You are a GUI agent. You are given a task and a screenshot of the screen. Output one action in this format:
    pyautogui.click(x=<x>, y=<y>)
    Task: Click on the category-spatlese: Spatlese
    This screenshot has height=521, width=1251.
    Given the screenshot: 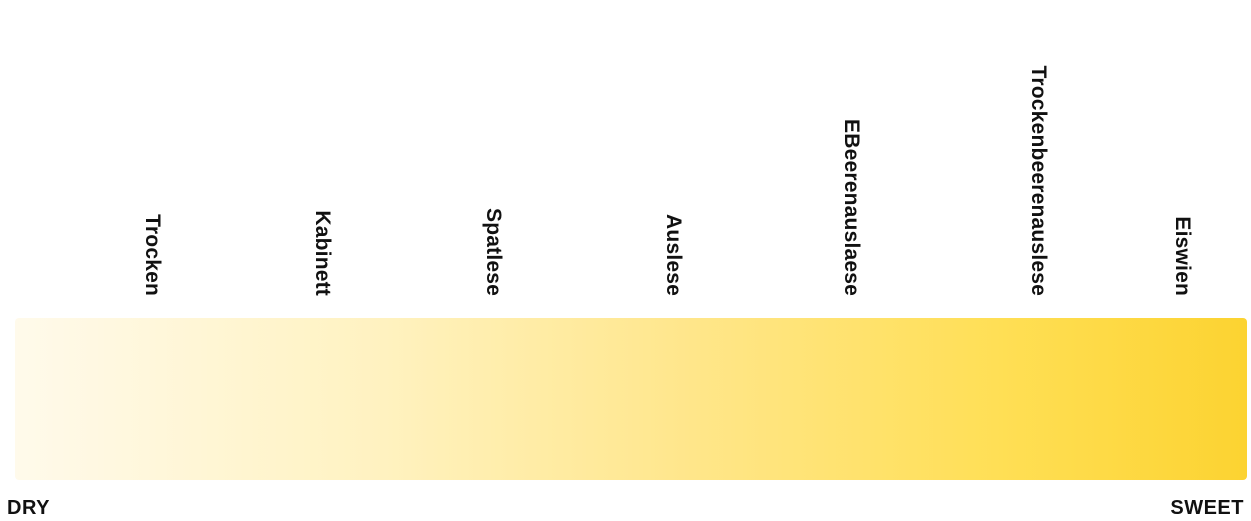 What is the action you would take?
    pyautogui.click(x=479, y=148)
    